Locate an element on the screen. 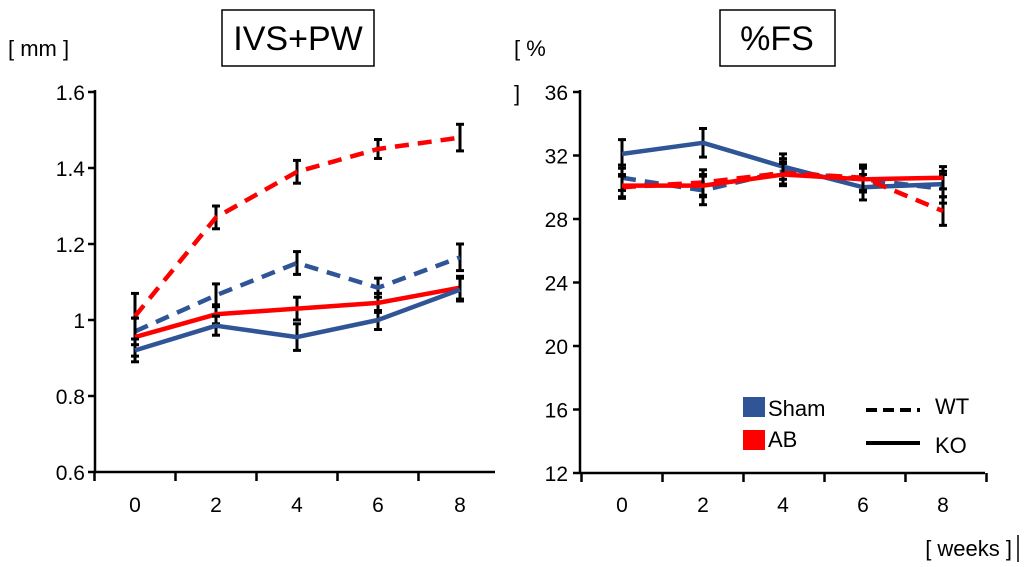 Image resolution: width=1024 pixels, height=567 pixels. legend-label-sham: Sham is located at coordinates (796, 408).